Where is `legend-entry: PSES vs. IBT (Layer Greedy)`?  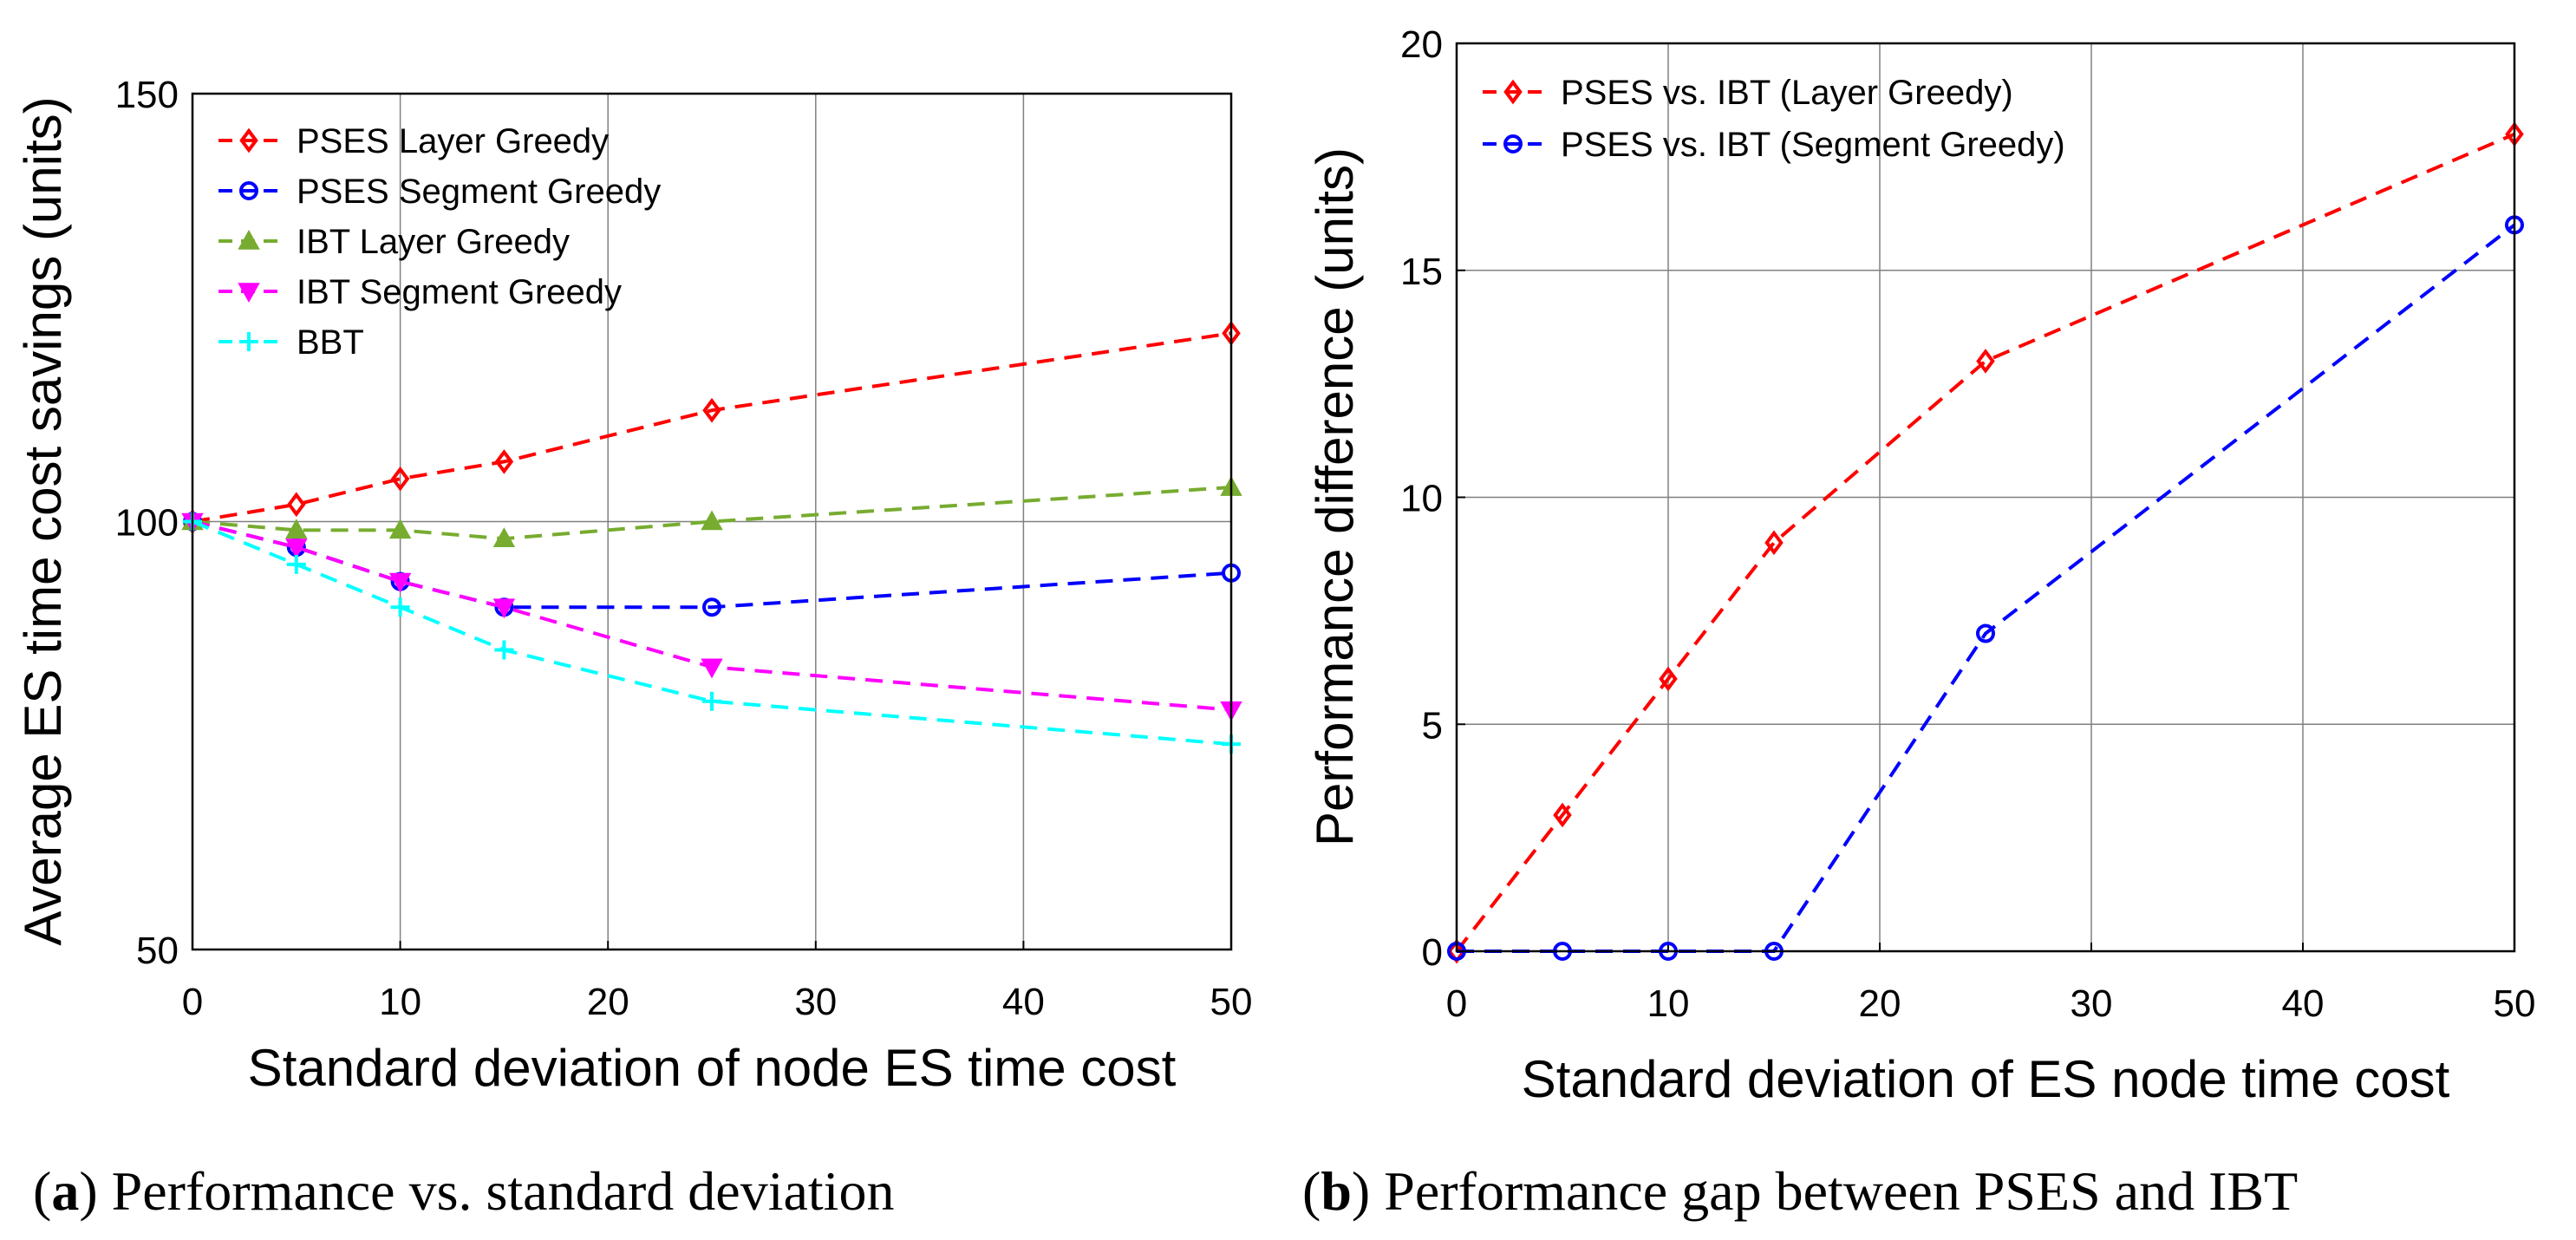 legend-entry: PSES vs. IBT (Layer Greedy) is located at coordinates (1787, 93).